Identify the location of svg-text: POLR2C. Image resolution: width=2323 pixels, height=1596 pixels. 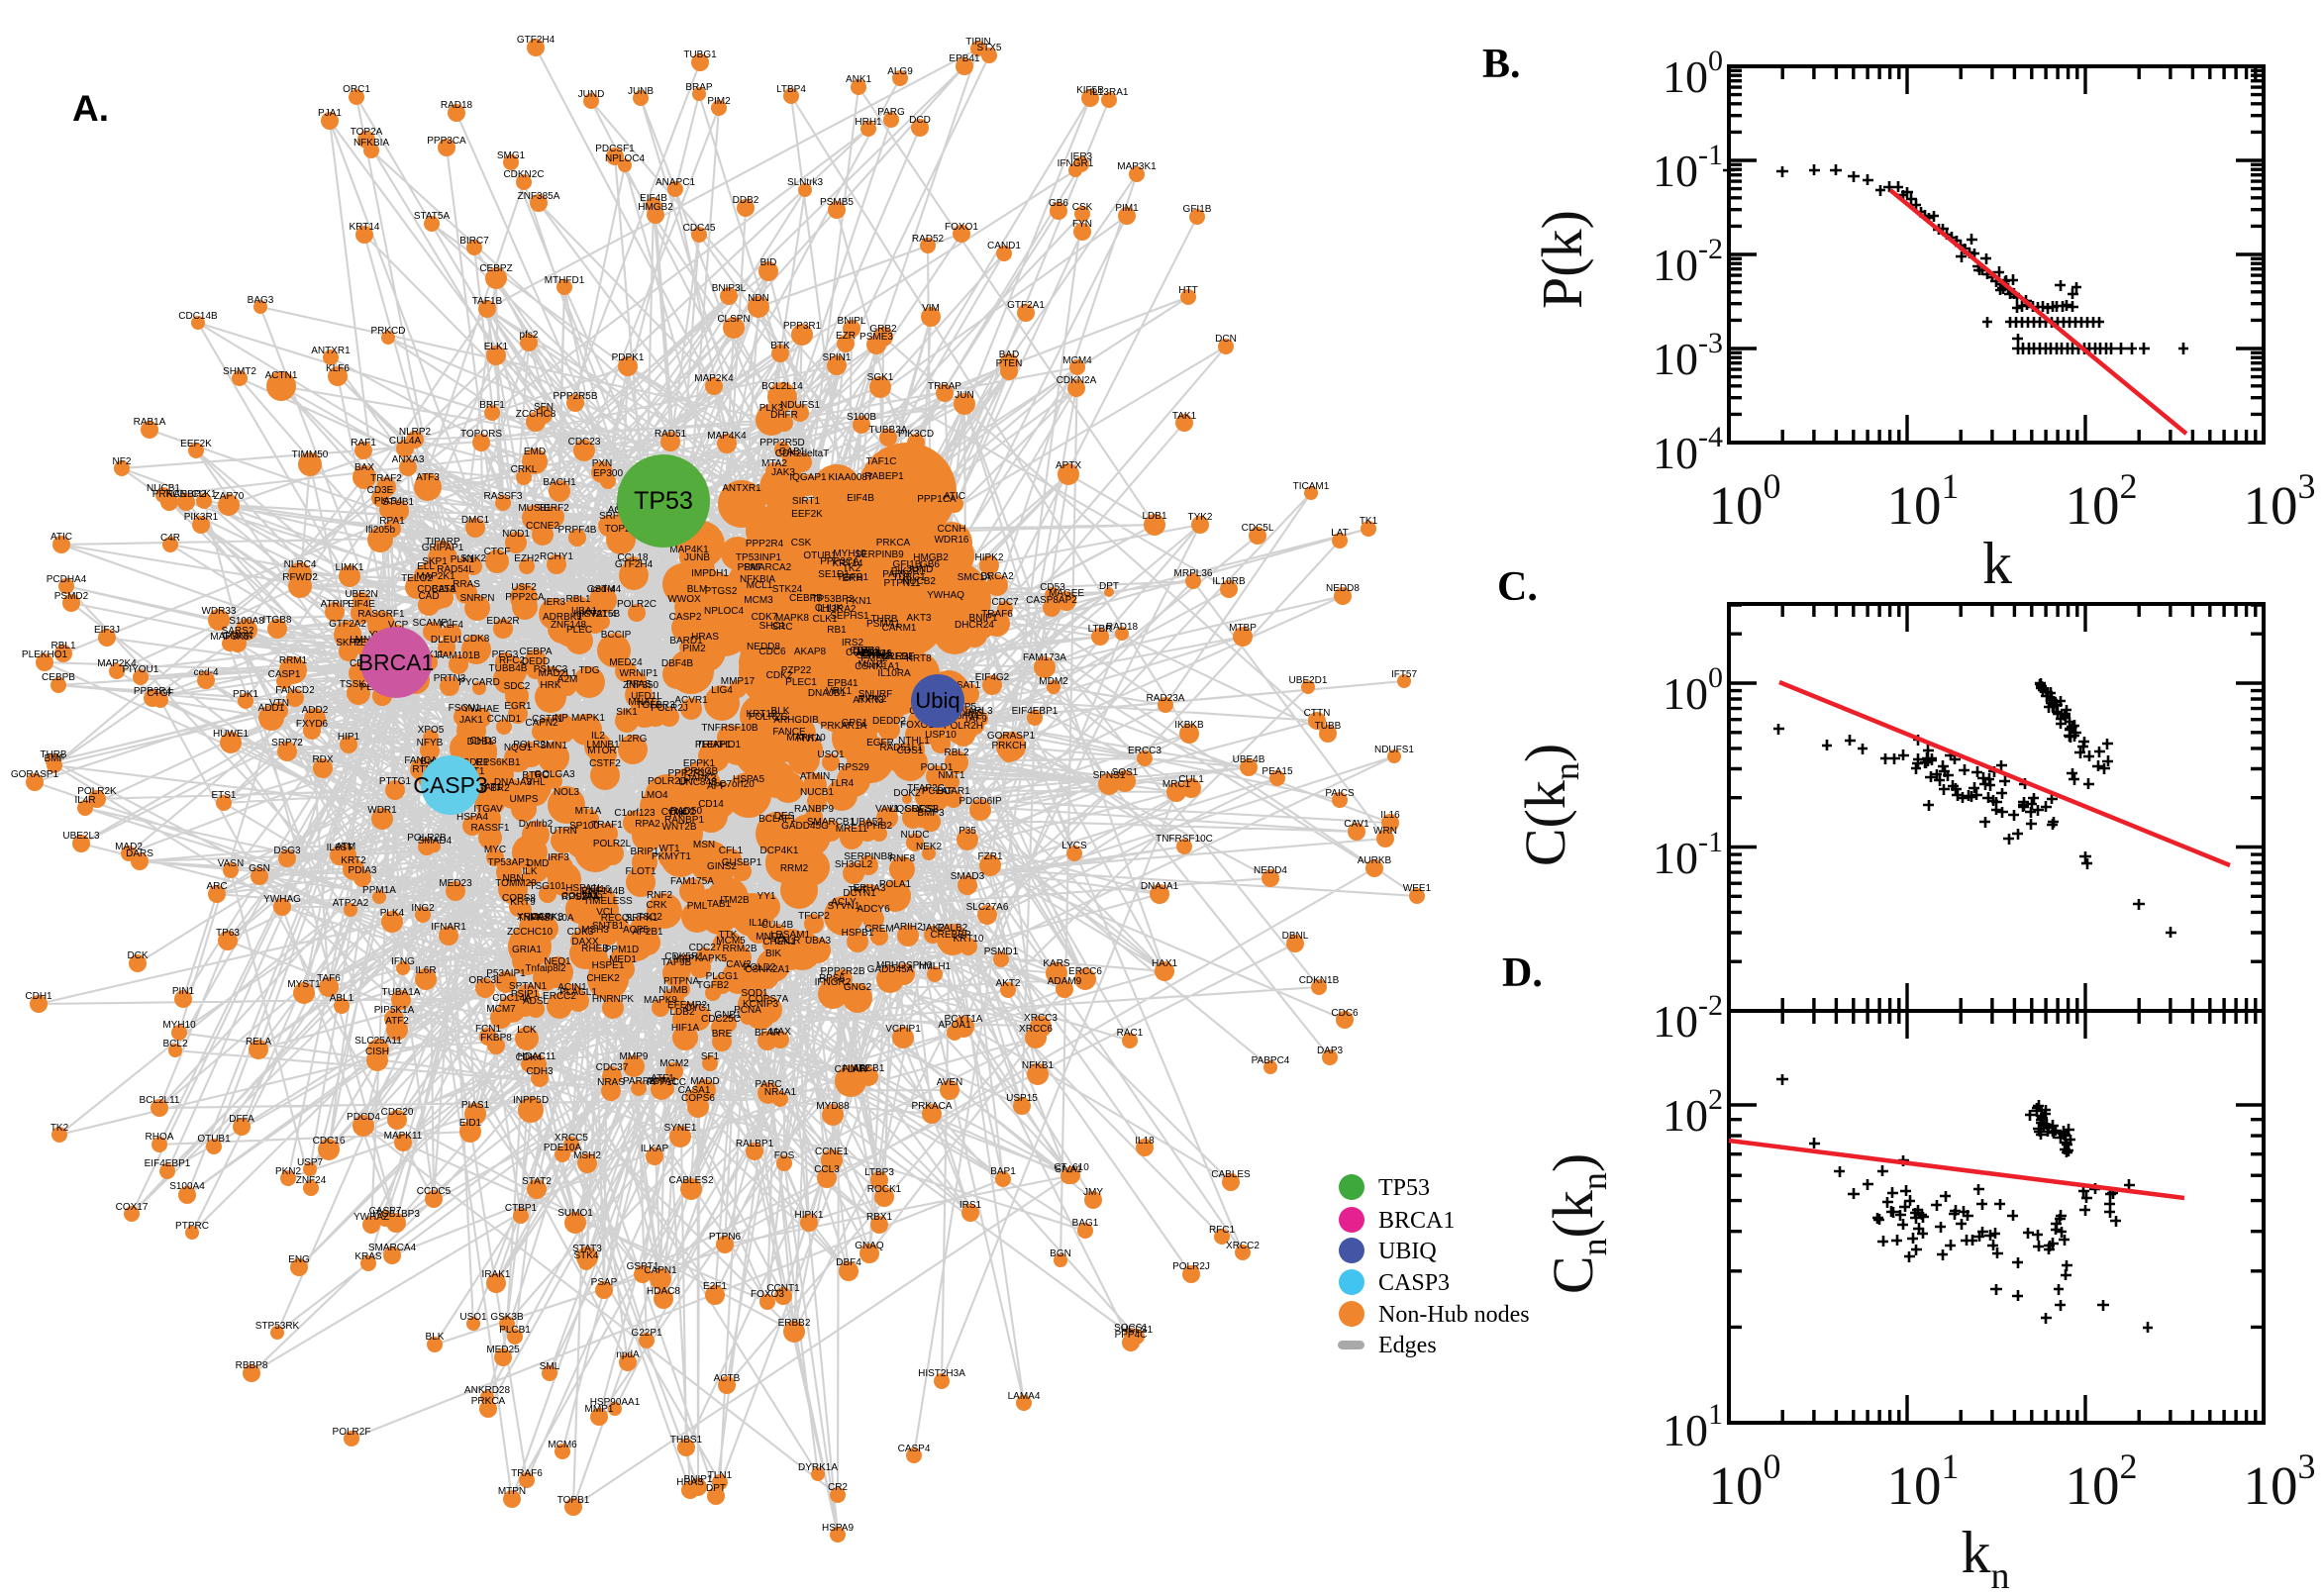
(636, 604).